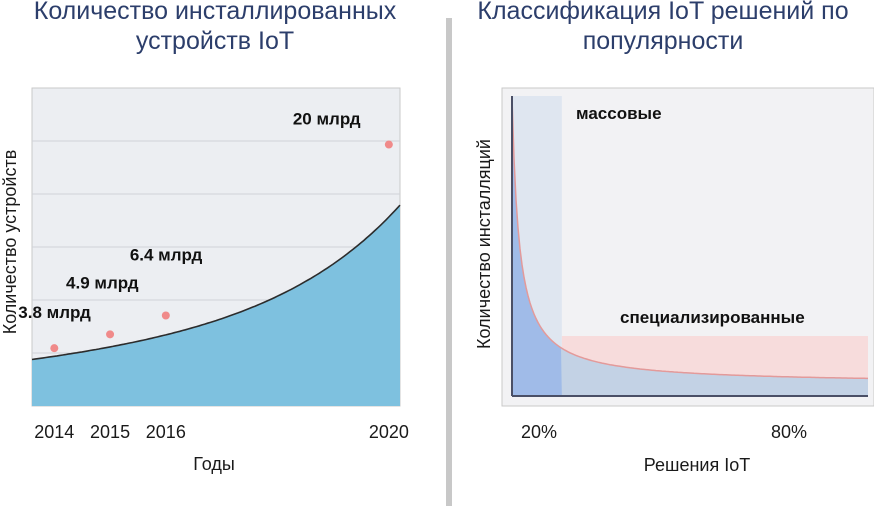 This screenshot has height=506, width=874. Describe the element at coordinates (166, 255) in the screenshot. I see `data-label: 6.4 млрд` at that location.